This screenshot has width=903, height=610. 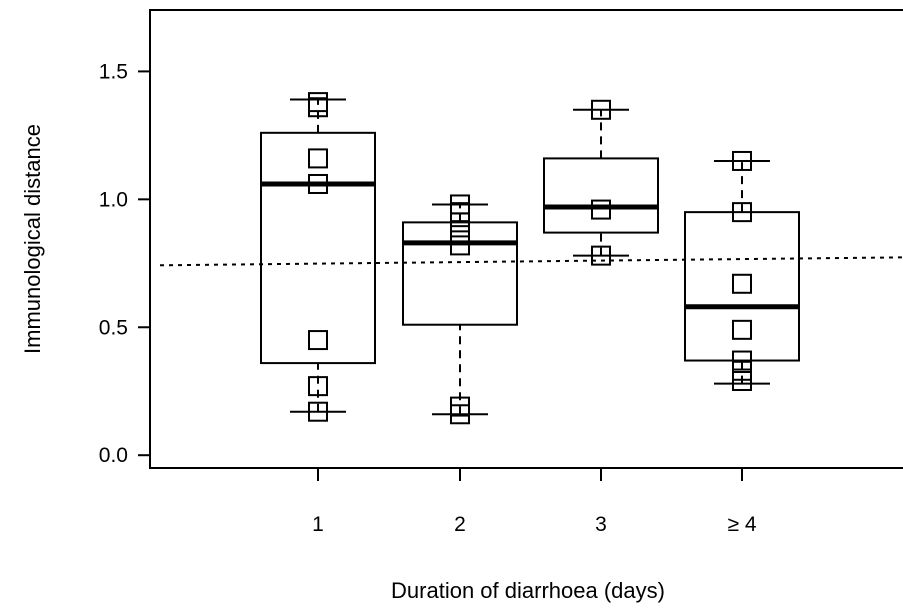 I want to click on reference-line, so click(x=531, y=261).